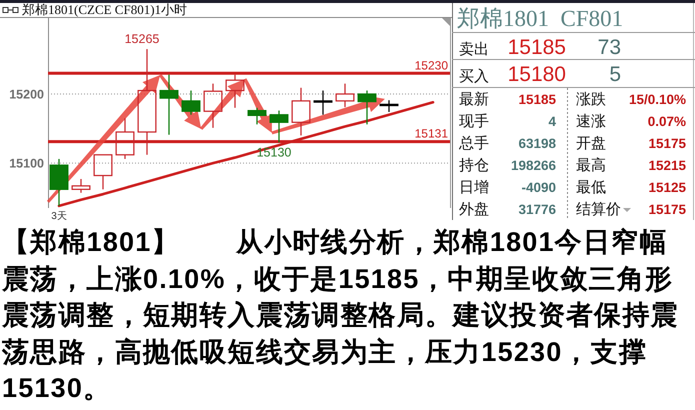 This screenshot has height=410, width=695. What do you see at coordinates (105, 9) in the screenshot?
I see `chart-title: 郑棉1801(CZCE CF801)1小时` at bounding box center [105, 9].